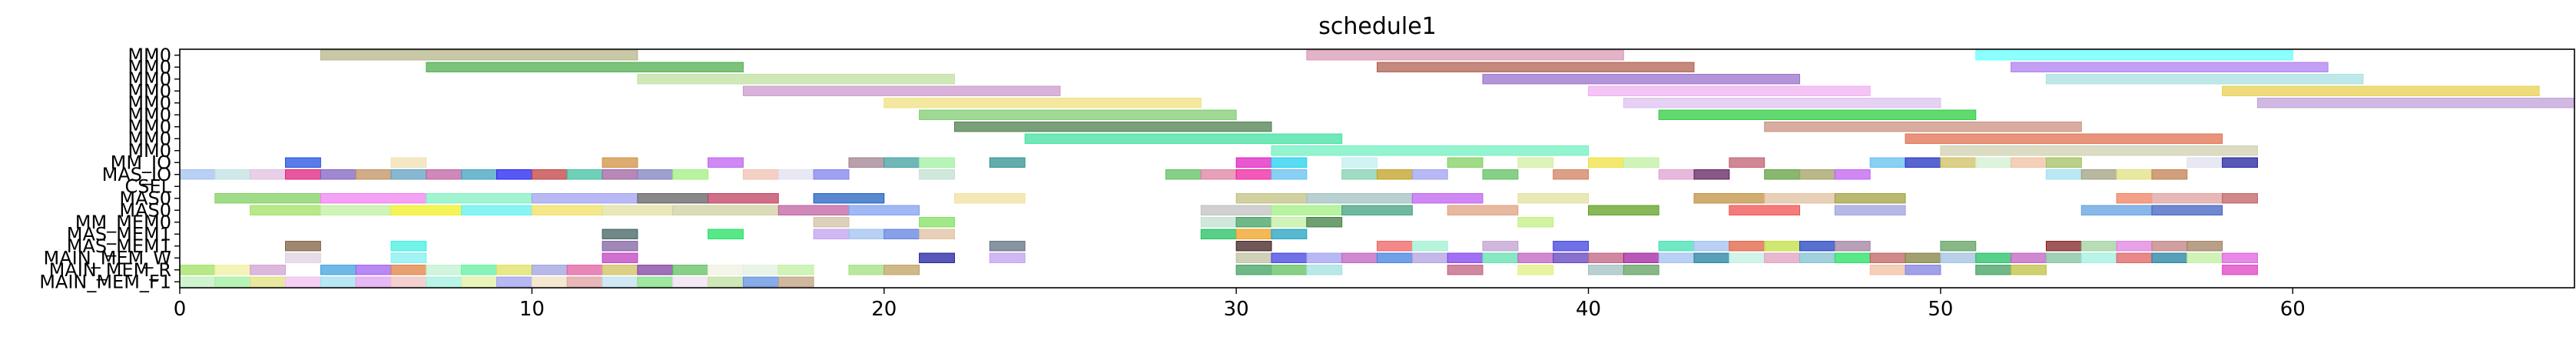  What do you see at coordinates (119, 234) in the screenshot?
I see `y-tick-label: MAS_MEM1` at bounding box center [119, 234].